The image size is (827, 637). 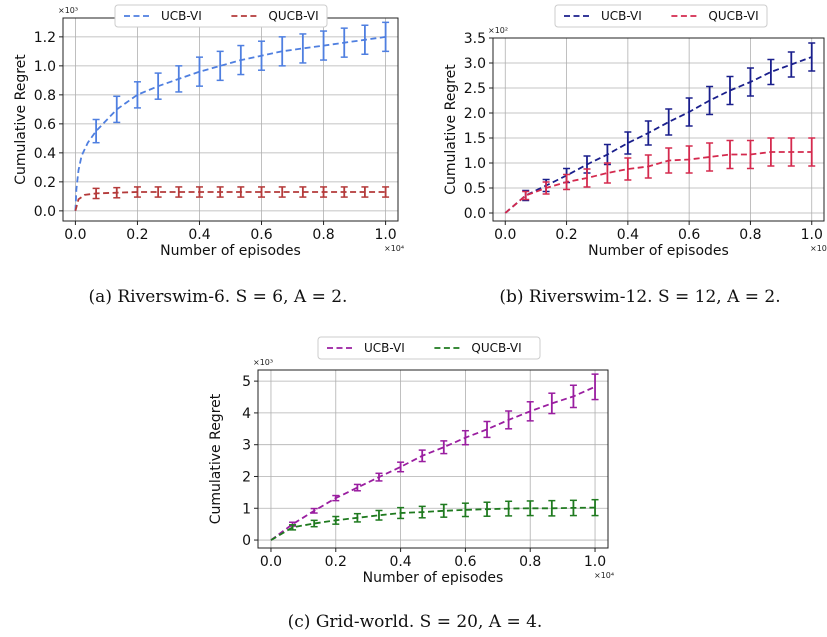 What do you see at coordinates (415, 622) in the screenshot?
I see `caption: (c) Grid-world. S = 20, A = 4.` at bounding box center [415, 622].